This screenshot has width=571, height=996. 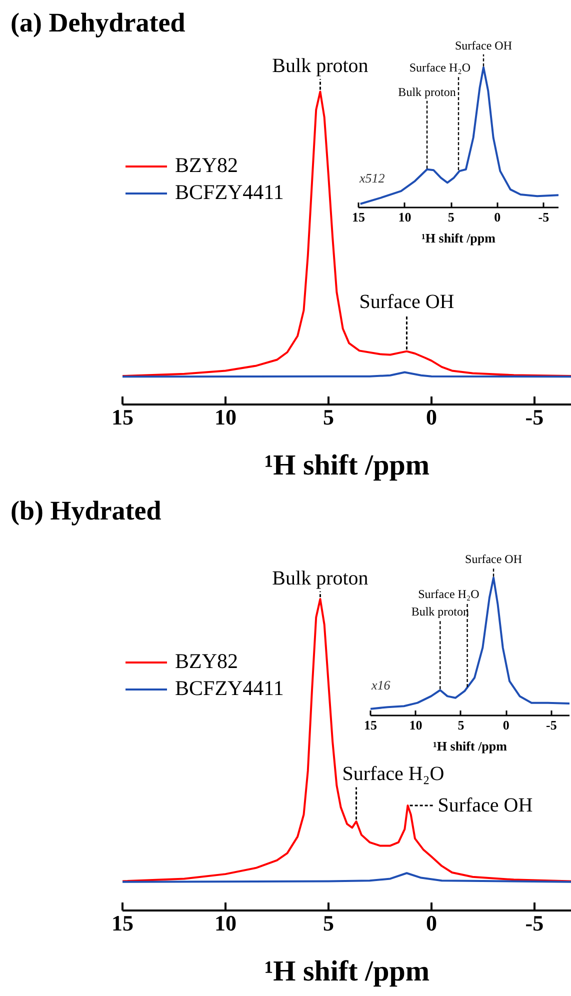 What do you see at coordinates (86, 511) in the screenshot?
I see `chart-title: (b) Hydrated` at bounding box center [86, 511].